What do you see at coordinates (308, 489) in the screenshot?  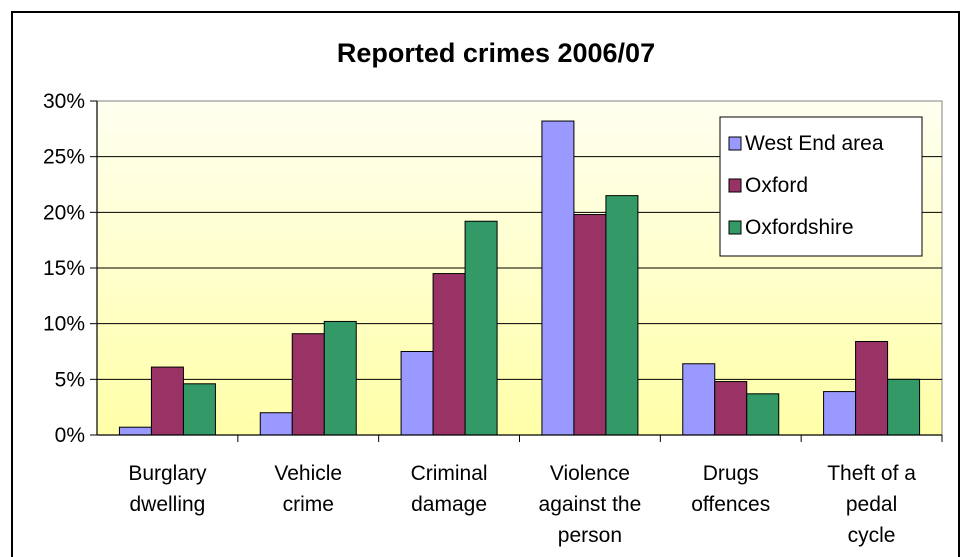 I see `x-category-label: Vehicle crime` at bounding box center [308, 489].